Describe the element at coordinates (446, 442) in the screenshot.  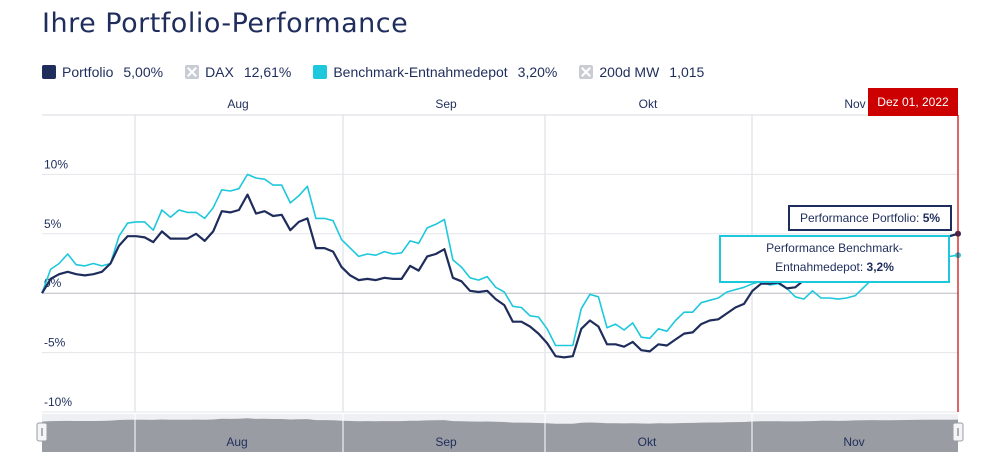
I see `navigator-label: Sep` at that location.